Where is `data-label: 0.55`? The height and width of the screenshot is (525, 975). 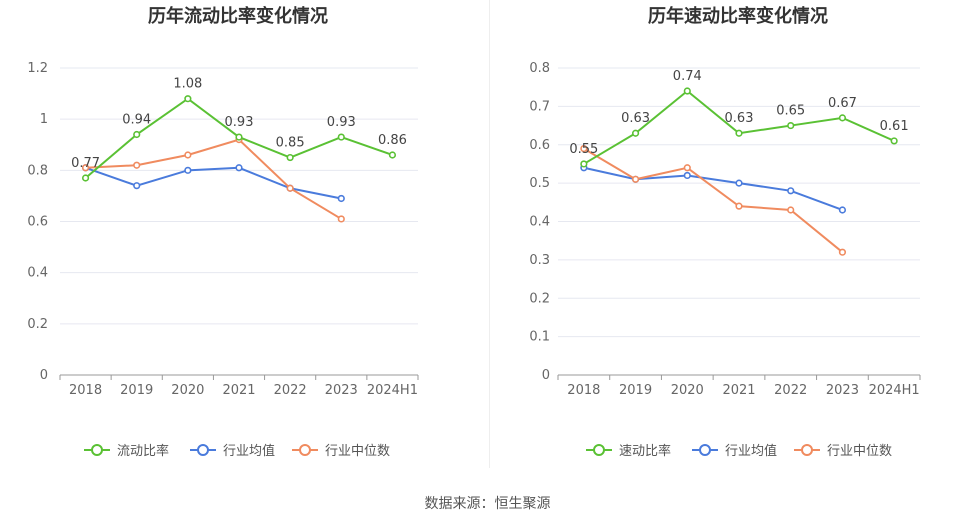
data-label: 0.55 is located at coordinates (583, 149).